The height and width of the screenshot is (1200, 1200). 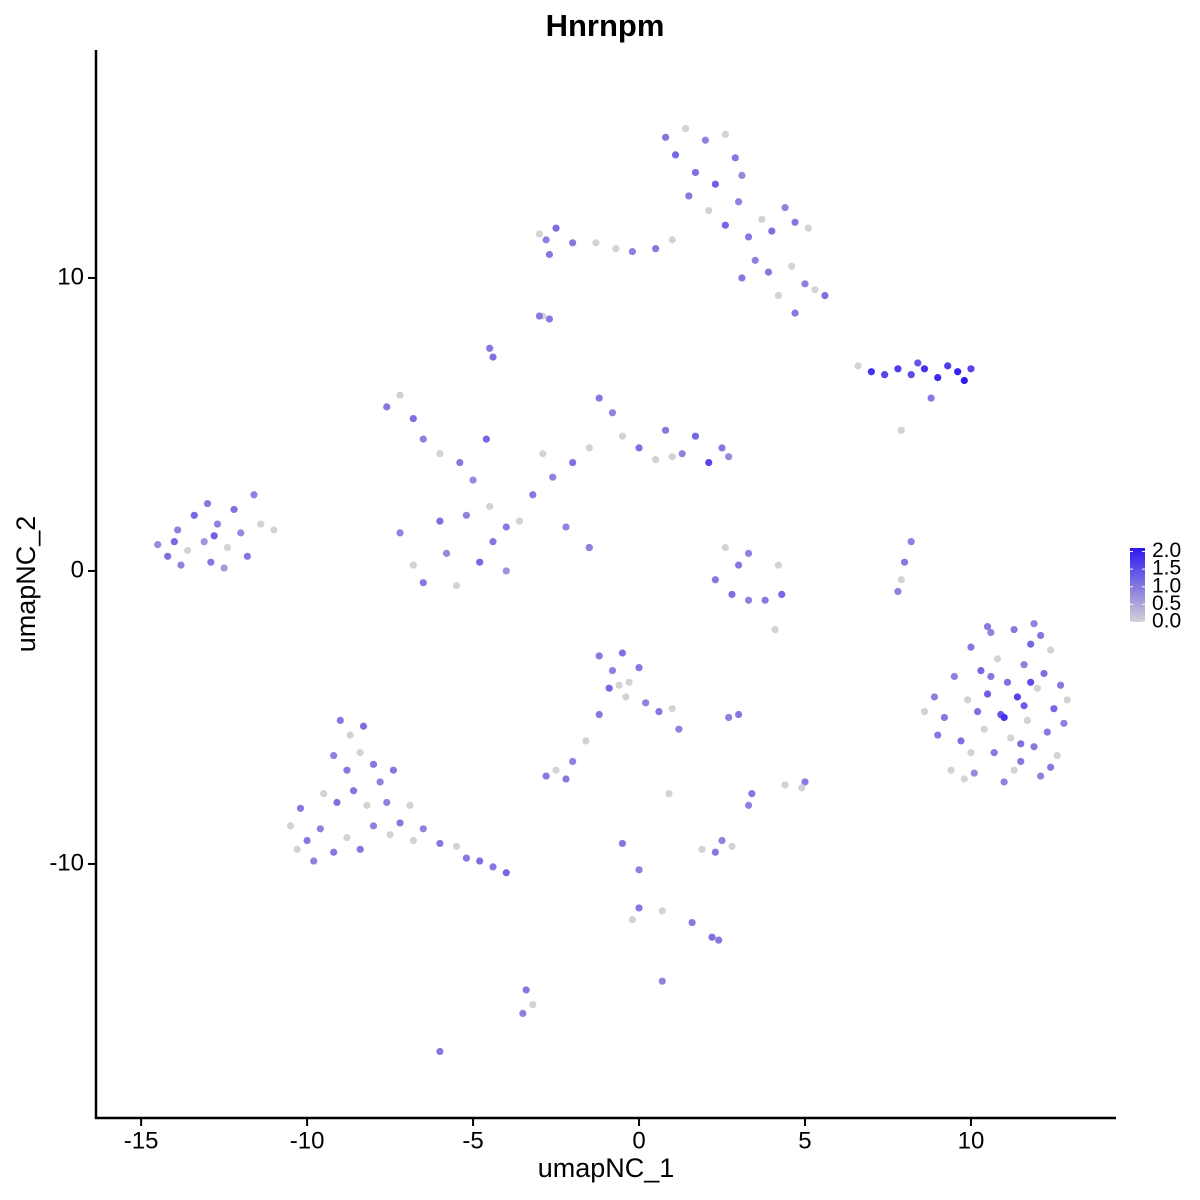 I want to click on y-axis-title: umapNC_2, so click(x=26, y=584).